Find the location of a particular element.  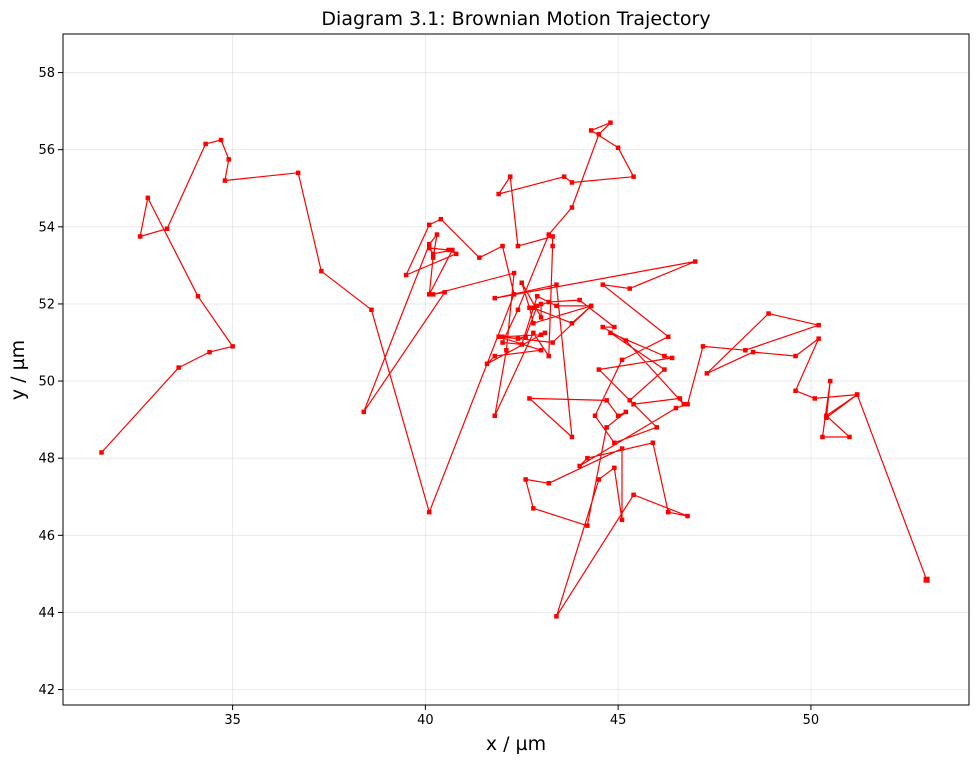

x-tick-label: 50 is located at coordinates (811, 720).